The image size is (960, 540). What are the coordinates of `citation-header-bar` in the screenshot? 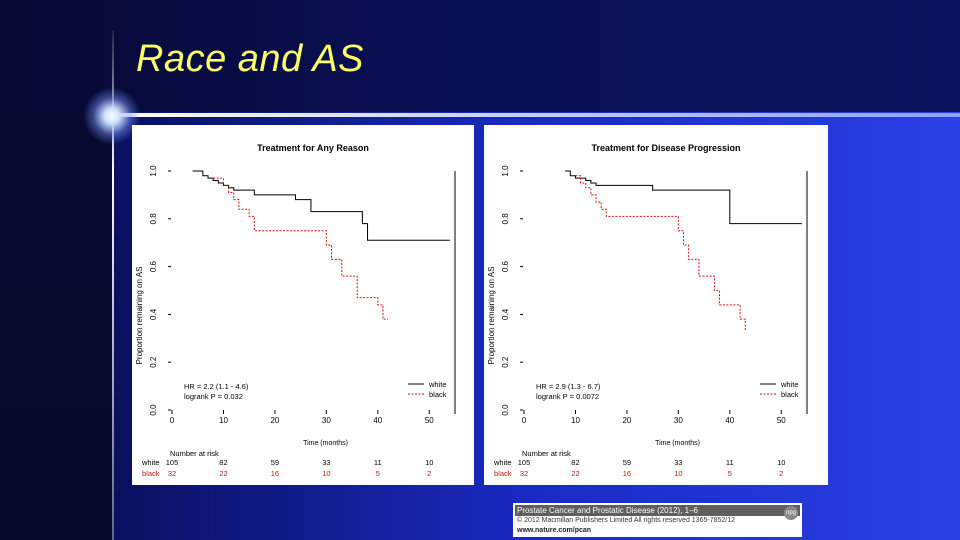 It's located at (657, 510).